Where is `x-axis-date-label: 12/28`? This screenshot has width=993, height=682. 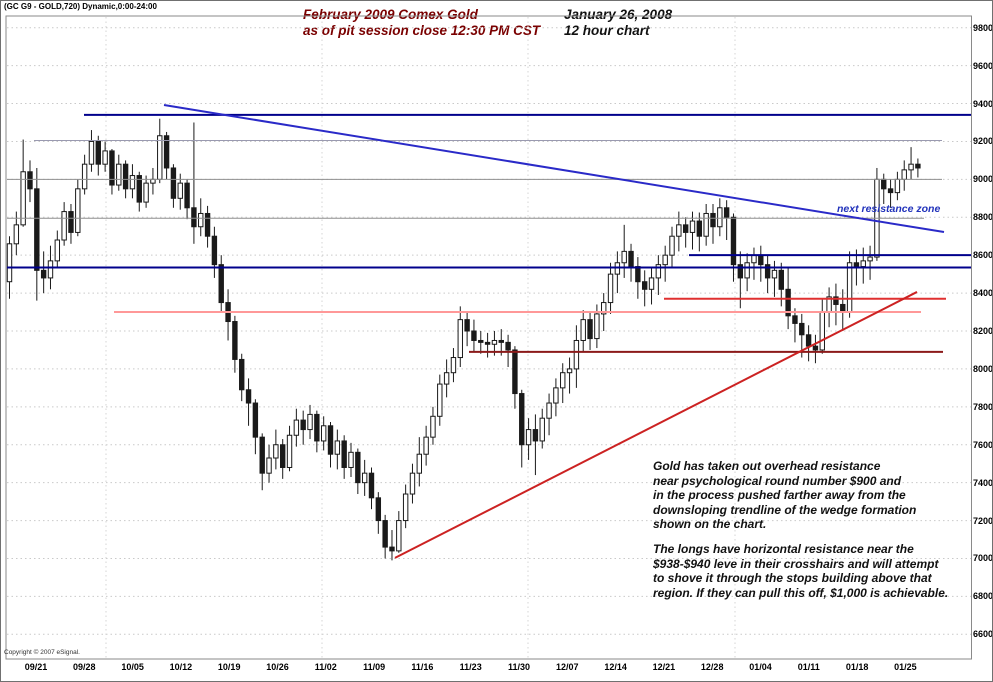
x-axis-date-label: 12/28 is located at coordinates (712, 667).